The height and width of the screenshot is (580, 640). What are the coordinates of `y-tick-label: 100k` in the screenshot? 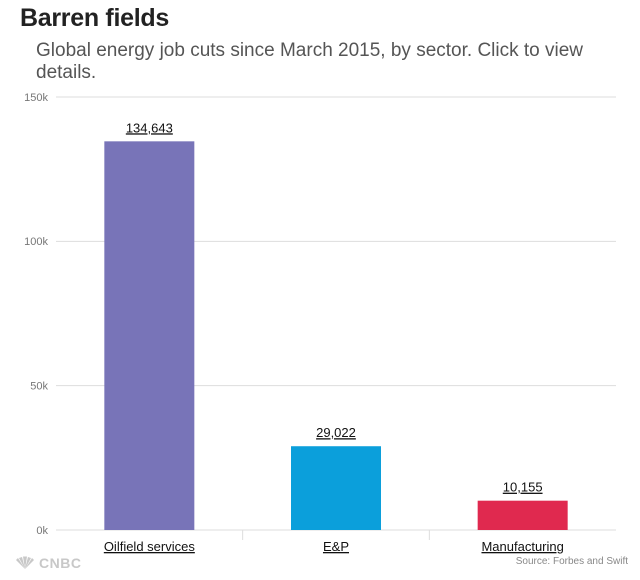 It's located at (36, 242).